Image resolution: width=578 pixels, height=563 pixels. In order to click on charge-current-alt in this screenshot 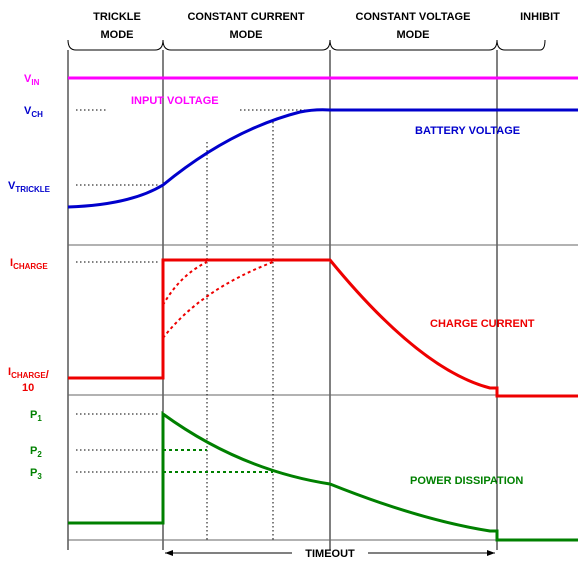, I will do `click(218, 300)`.